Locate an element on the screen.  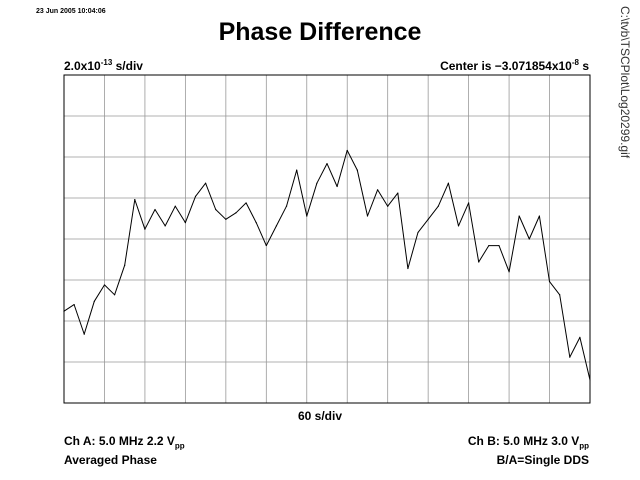
channel-a-info: Ch A: 5.0 MHz 2.2 Vpp Averaged Phase is located at coordinates (124, 450).